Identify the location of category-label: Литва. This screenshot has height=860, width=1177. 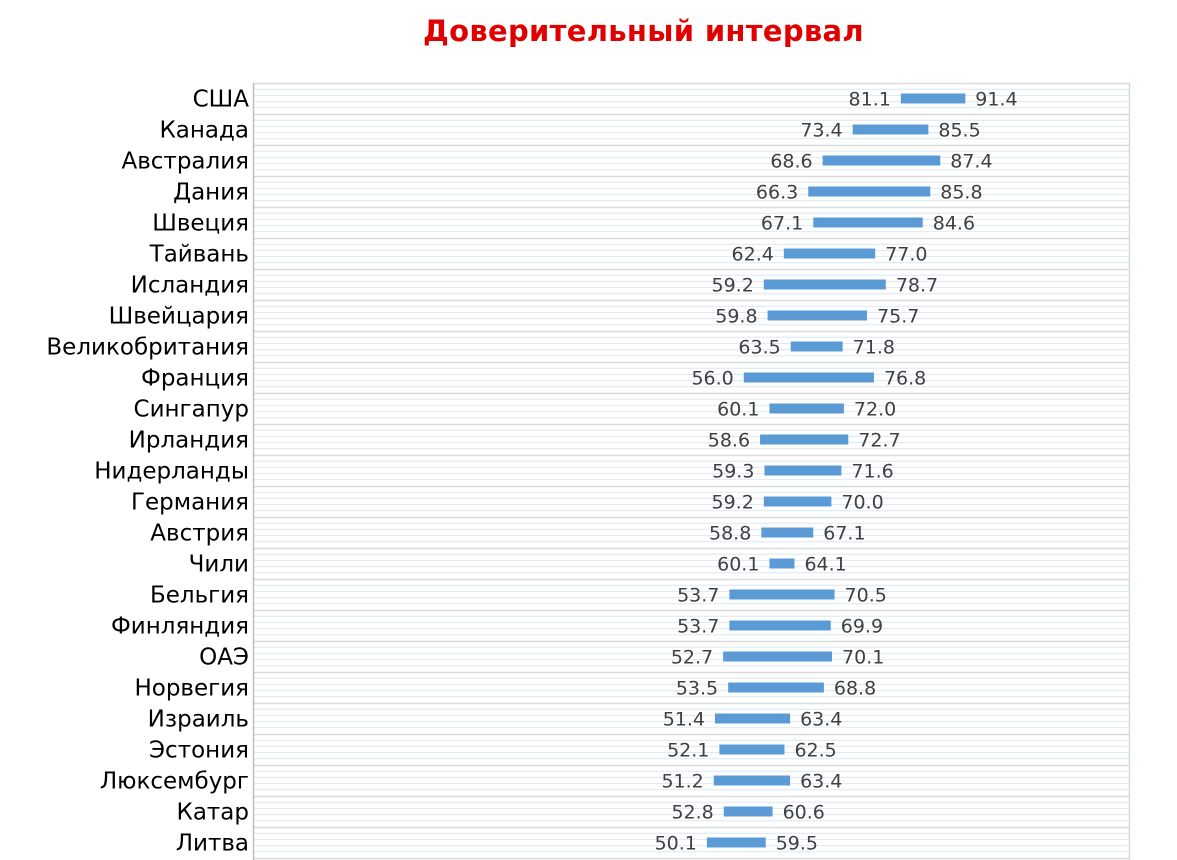
(212, 844).